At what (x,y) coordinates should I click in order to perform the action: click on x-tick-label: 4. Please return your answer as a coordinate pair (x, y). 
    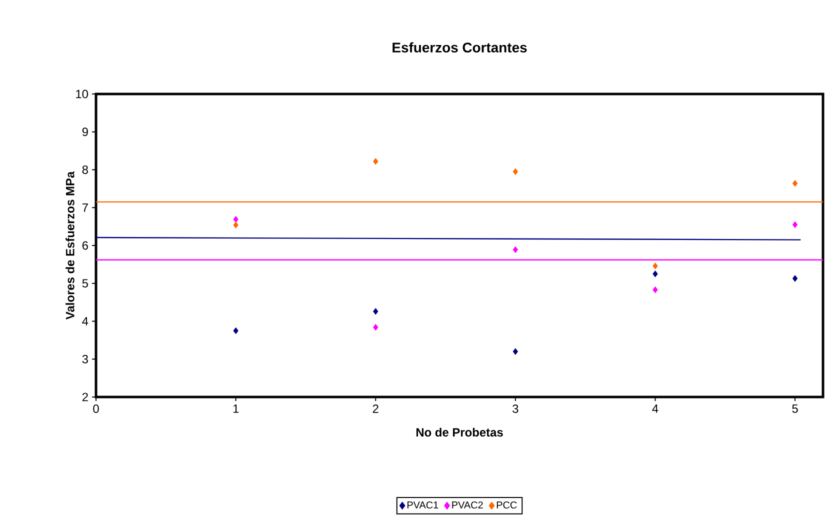
    Looking at the image, I should click on (655, 408).